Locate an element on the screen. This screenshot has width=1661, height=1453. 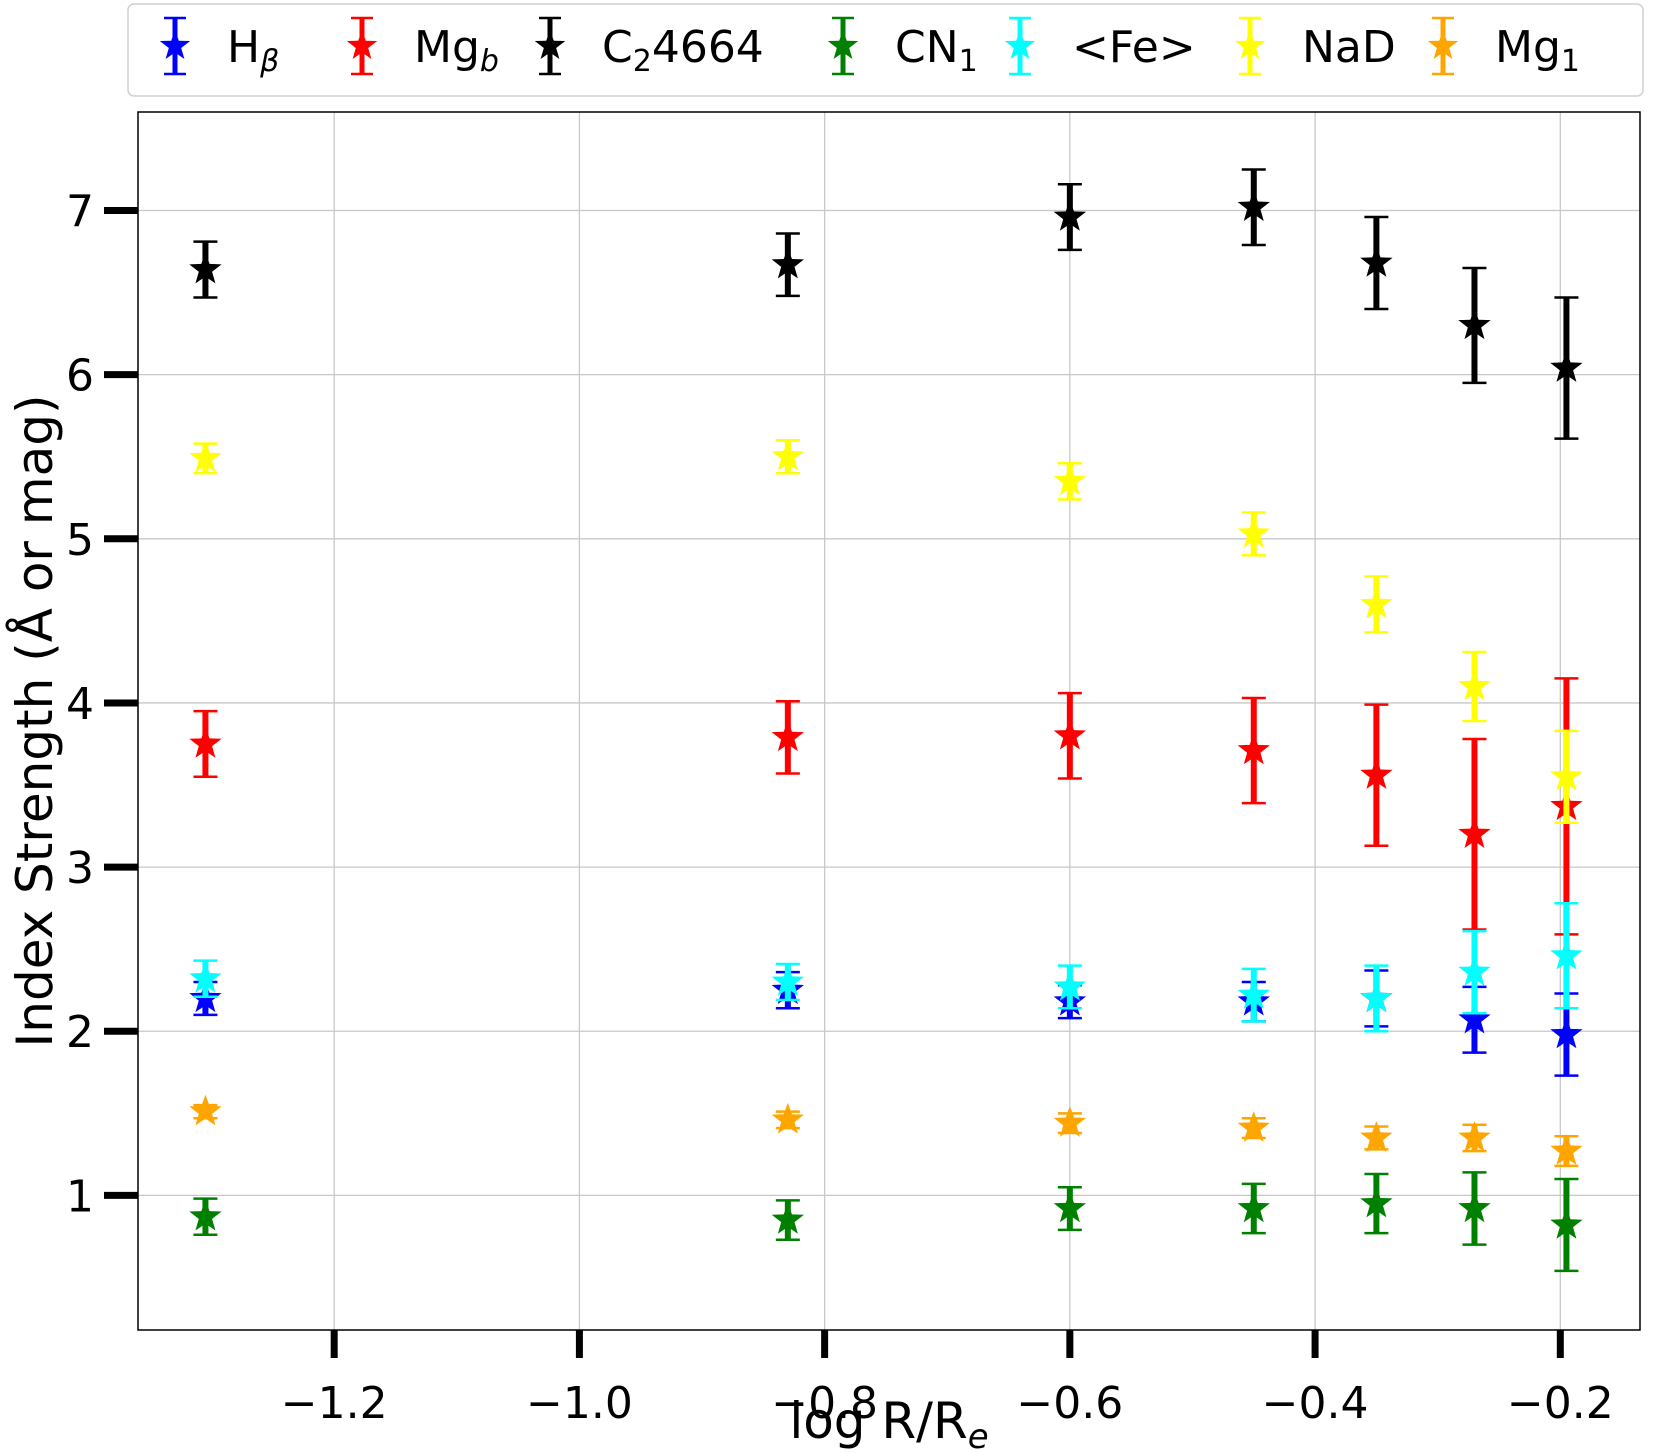
y-tick-label: 1 is located at coordinates (80, 1196).